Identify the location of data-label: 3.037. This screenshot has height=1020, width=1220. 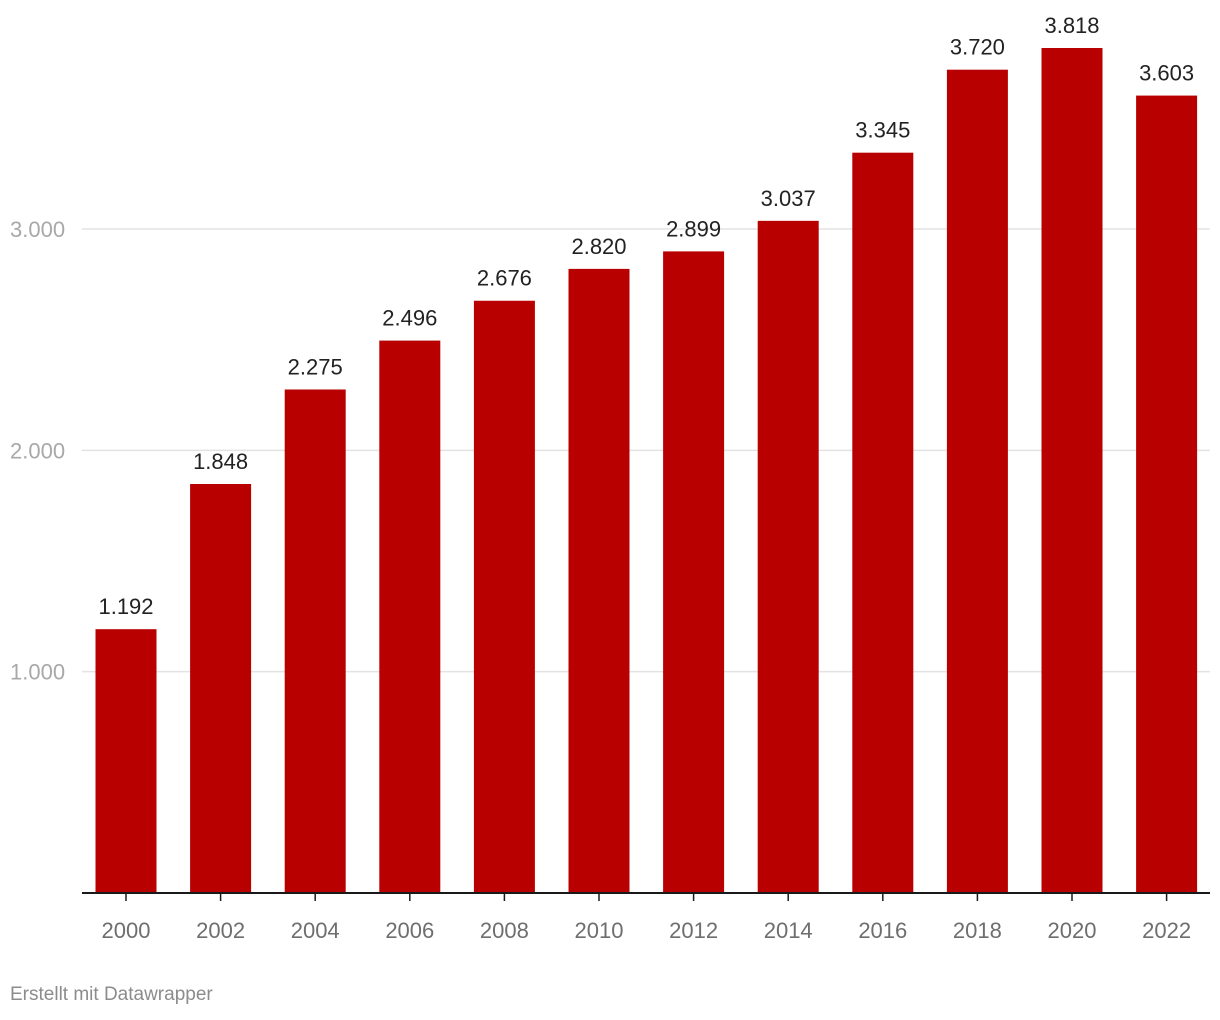
(788, 198).